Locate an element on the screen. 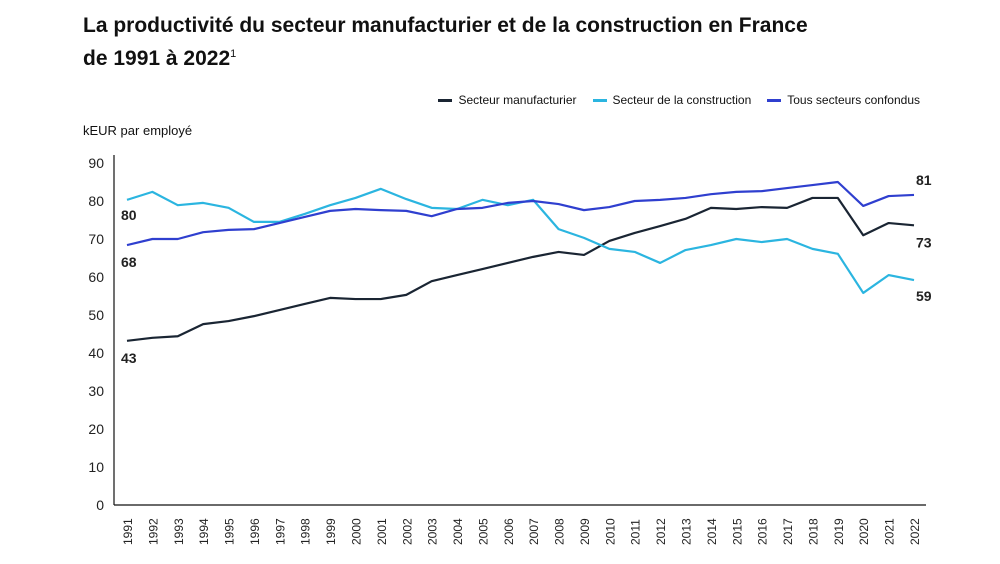 The image size is (1000, 564). x-tick-label: 2007 is located at coordinates (534, 531).